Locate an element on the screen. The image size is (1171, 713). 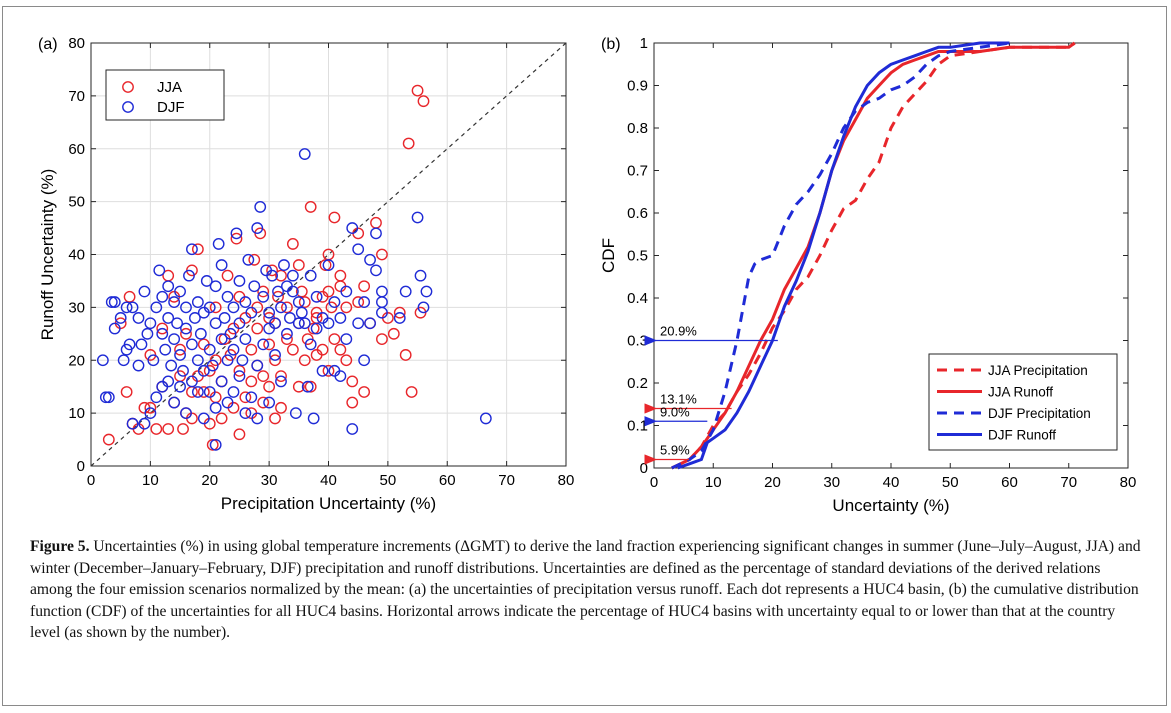
legend-label: JJA Runoff is located at coordinates (1020, 392).